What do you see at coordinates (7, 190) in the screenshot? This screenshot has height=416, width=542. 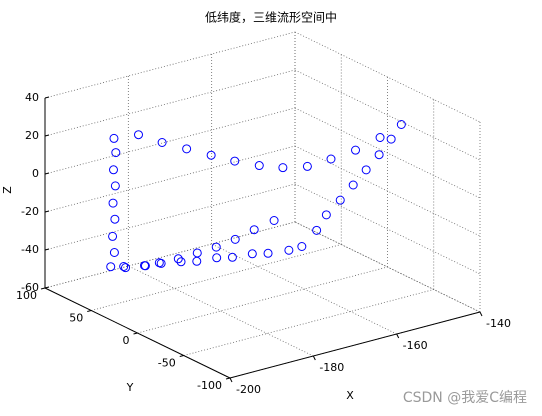 I see `z-axis-label: Z` at bounding box center [7, 190].